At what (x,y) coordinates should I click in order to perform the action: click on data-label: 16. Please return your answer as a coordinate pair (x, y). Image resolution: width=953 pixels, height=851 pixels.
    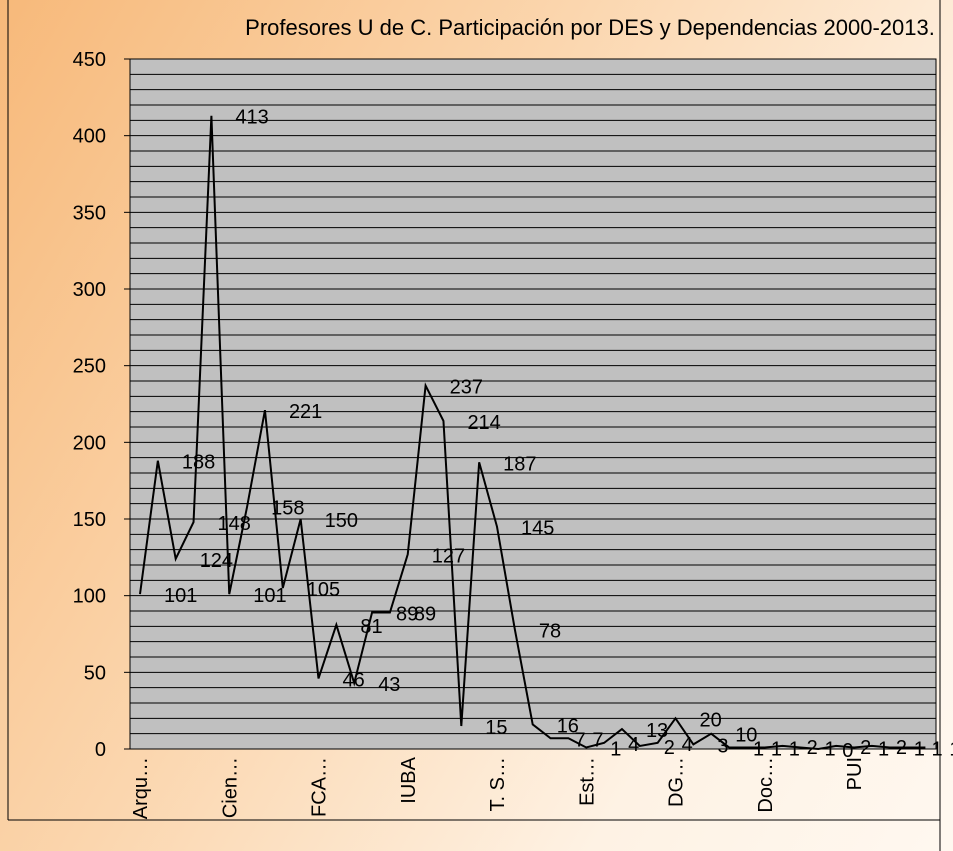
    Looking at the image, I should click on (568, 726).